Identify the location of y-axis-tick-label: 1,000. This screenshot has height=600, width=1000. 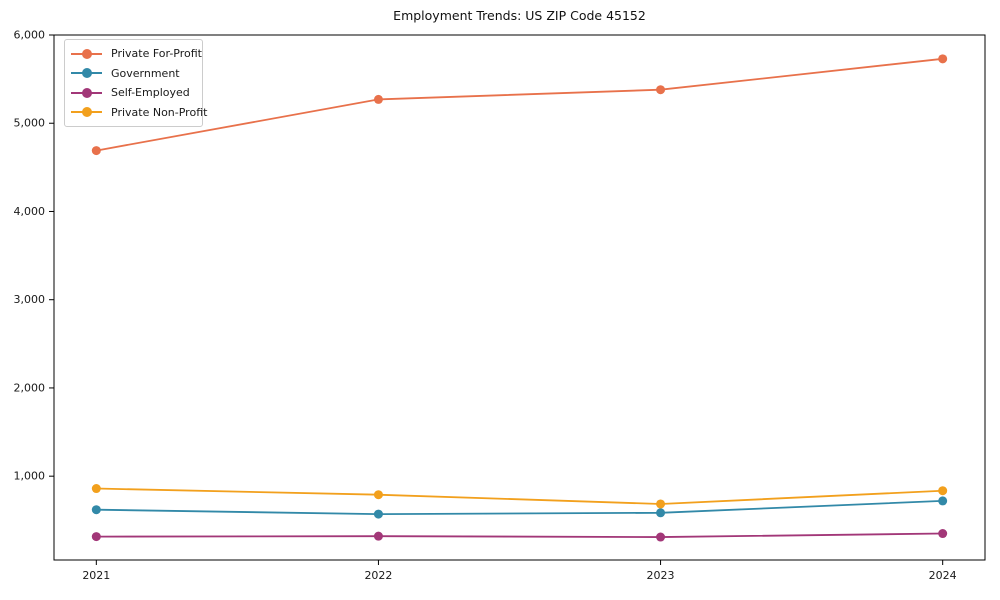
(30, 476).